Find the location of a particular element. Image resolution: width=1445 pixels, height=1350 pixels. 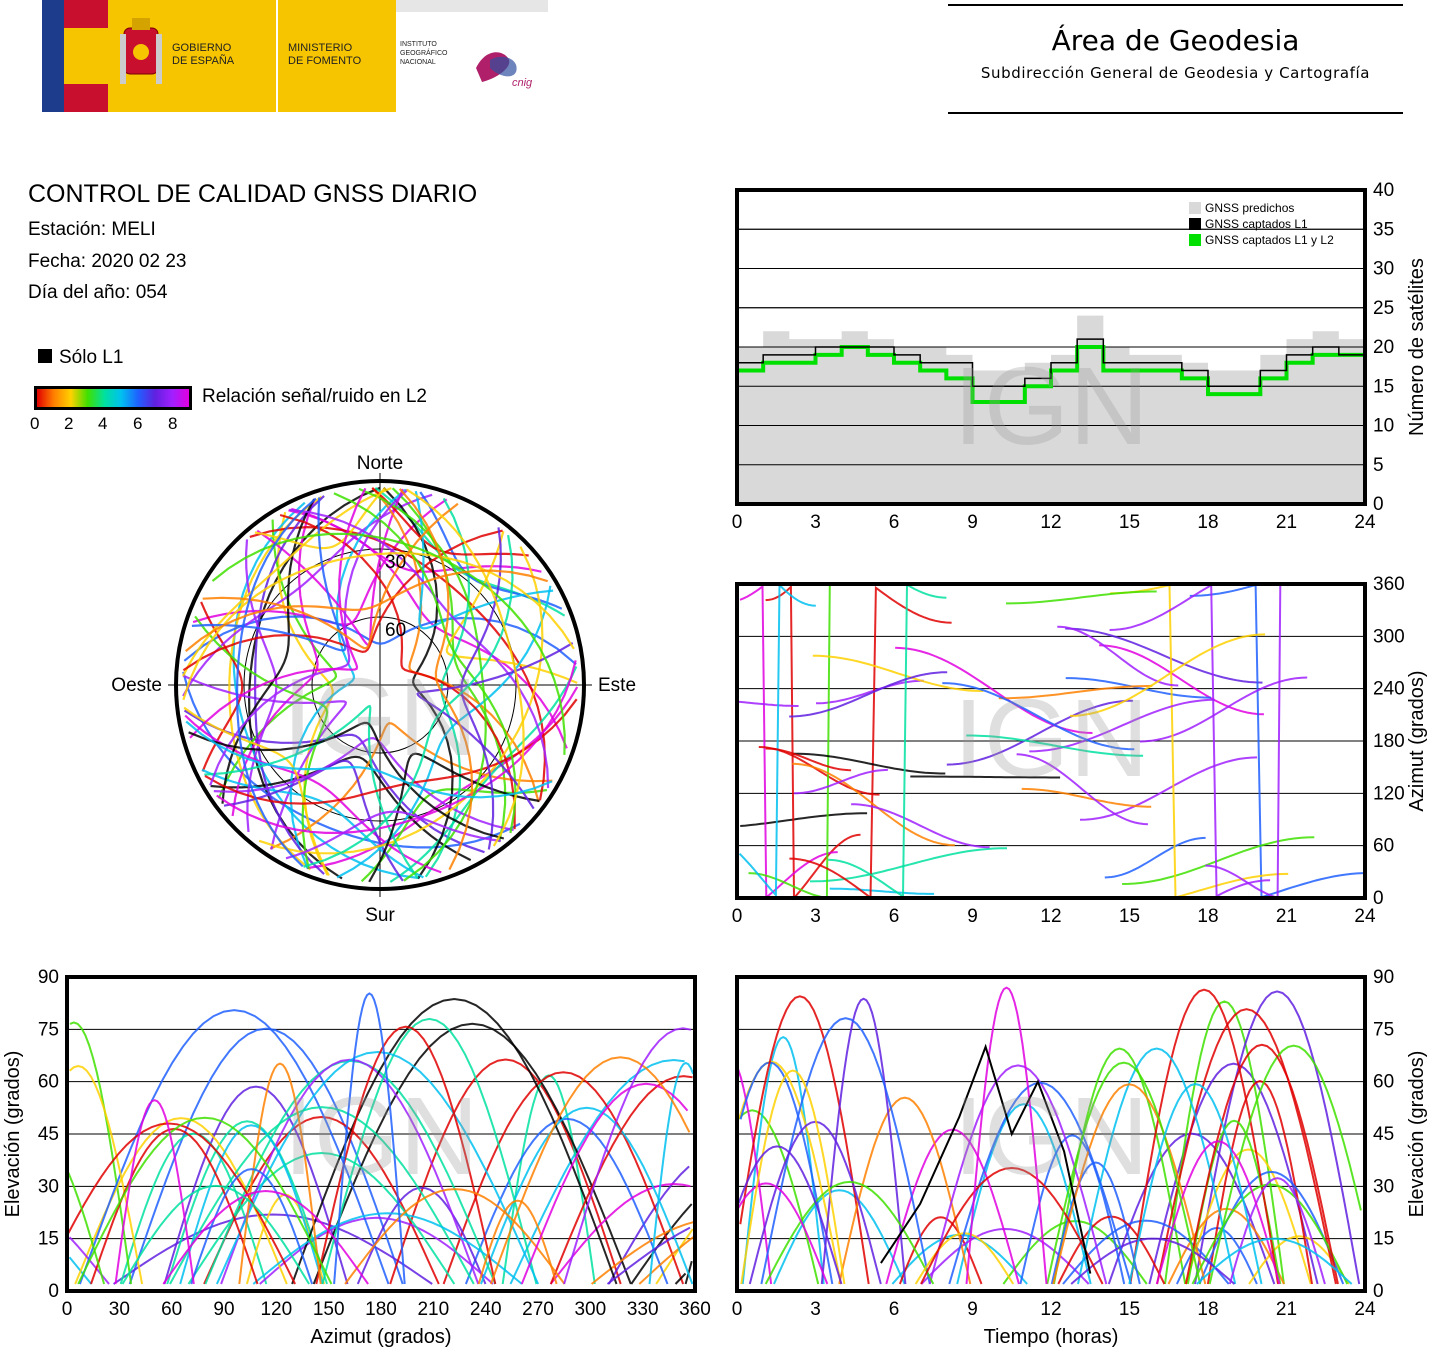

ring-label: 30 is located at coordinates (395, 562).